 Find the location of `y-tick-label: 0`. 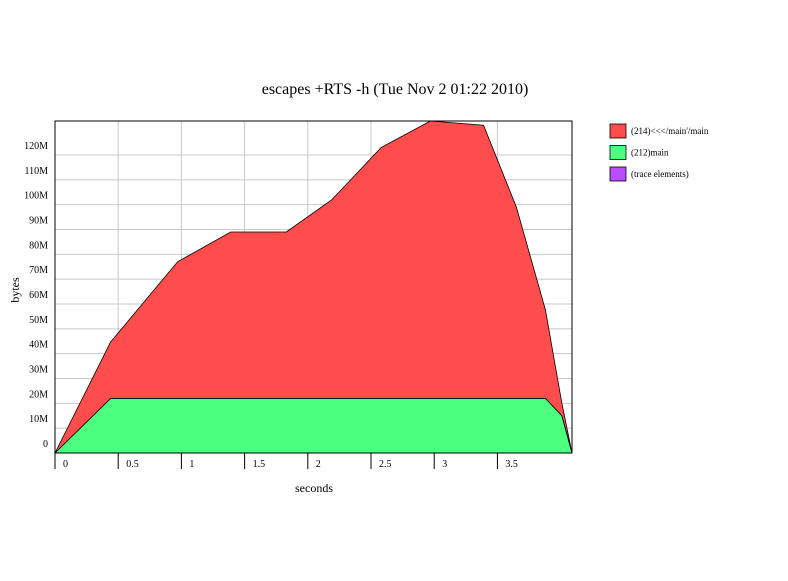

y-tick-label: 0 is located at coordinates (45, 444).